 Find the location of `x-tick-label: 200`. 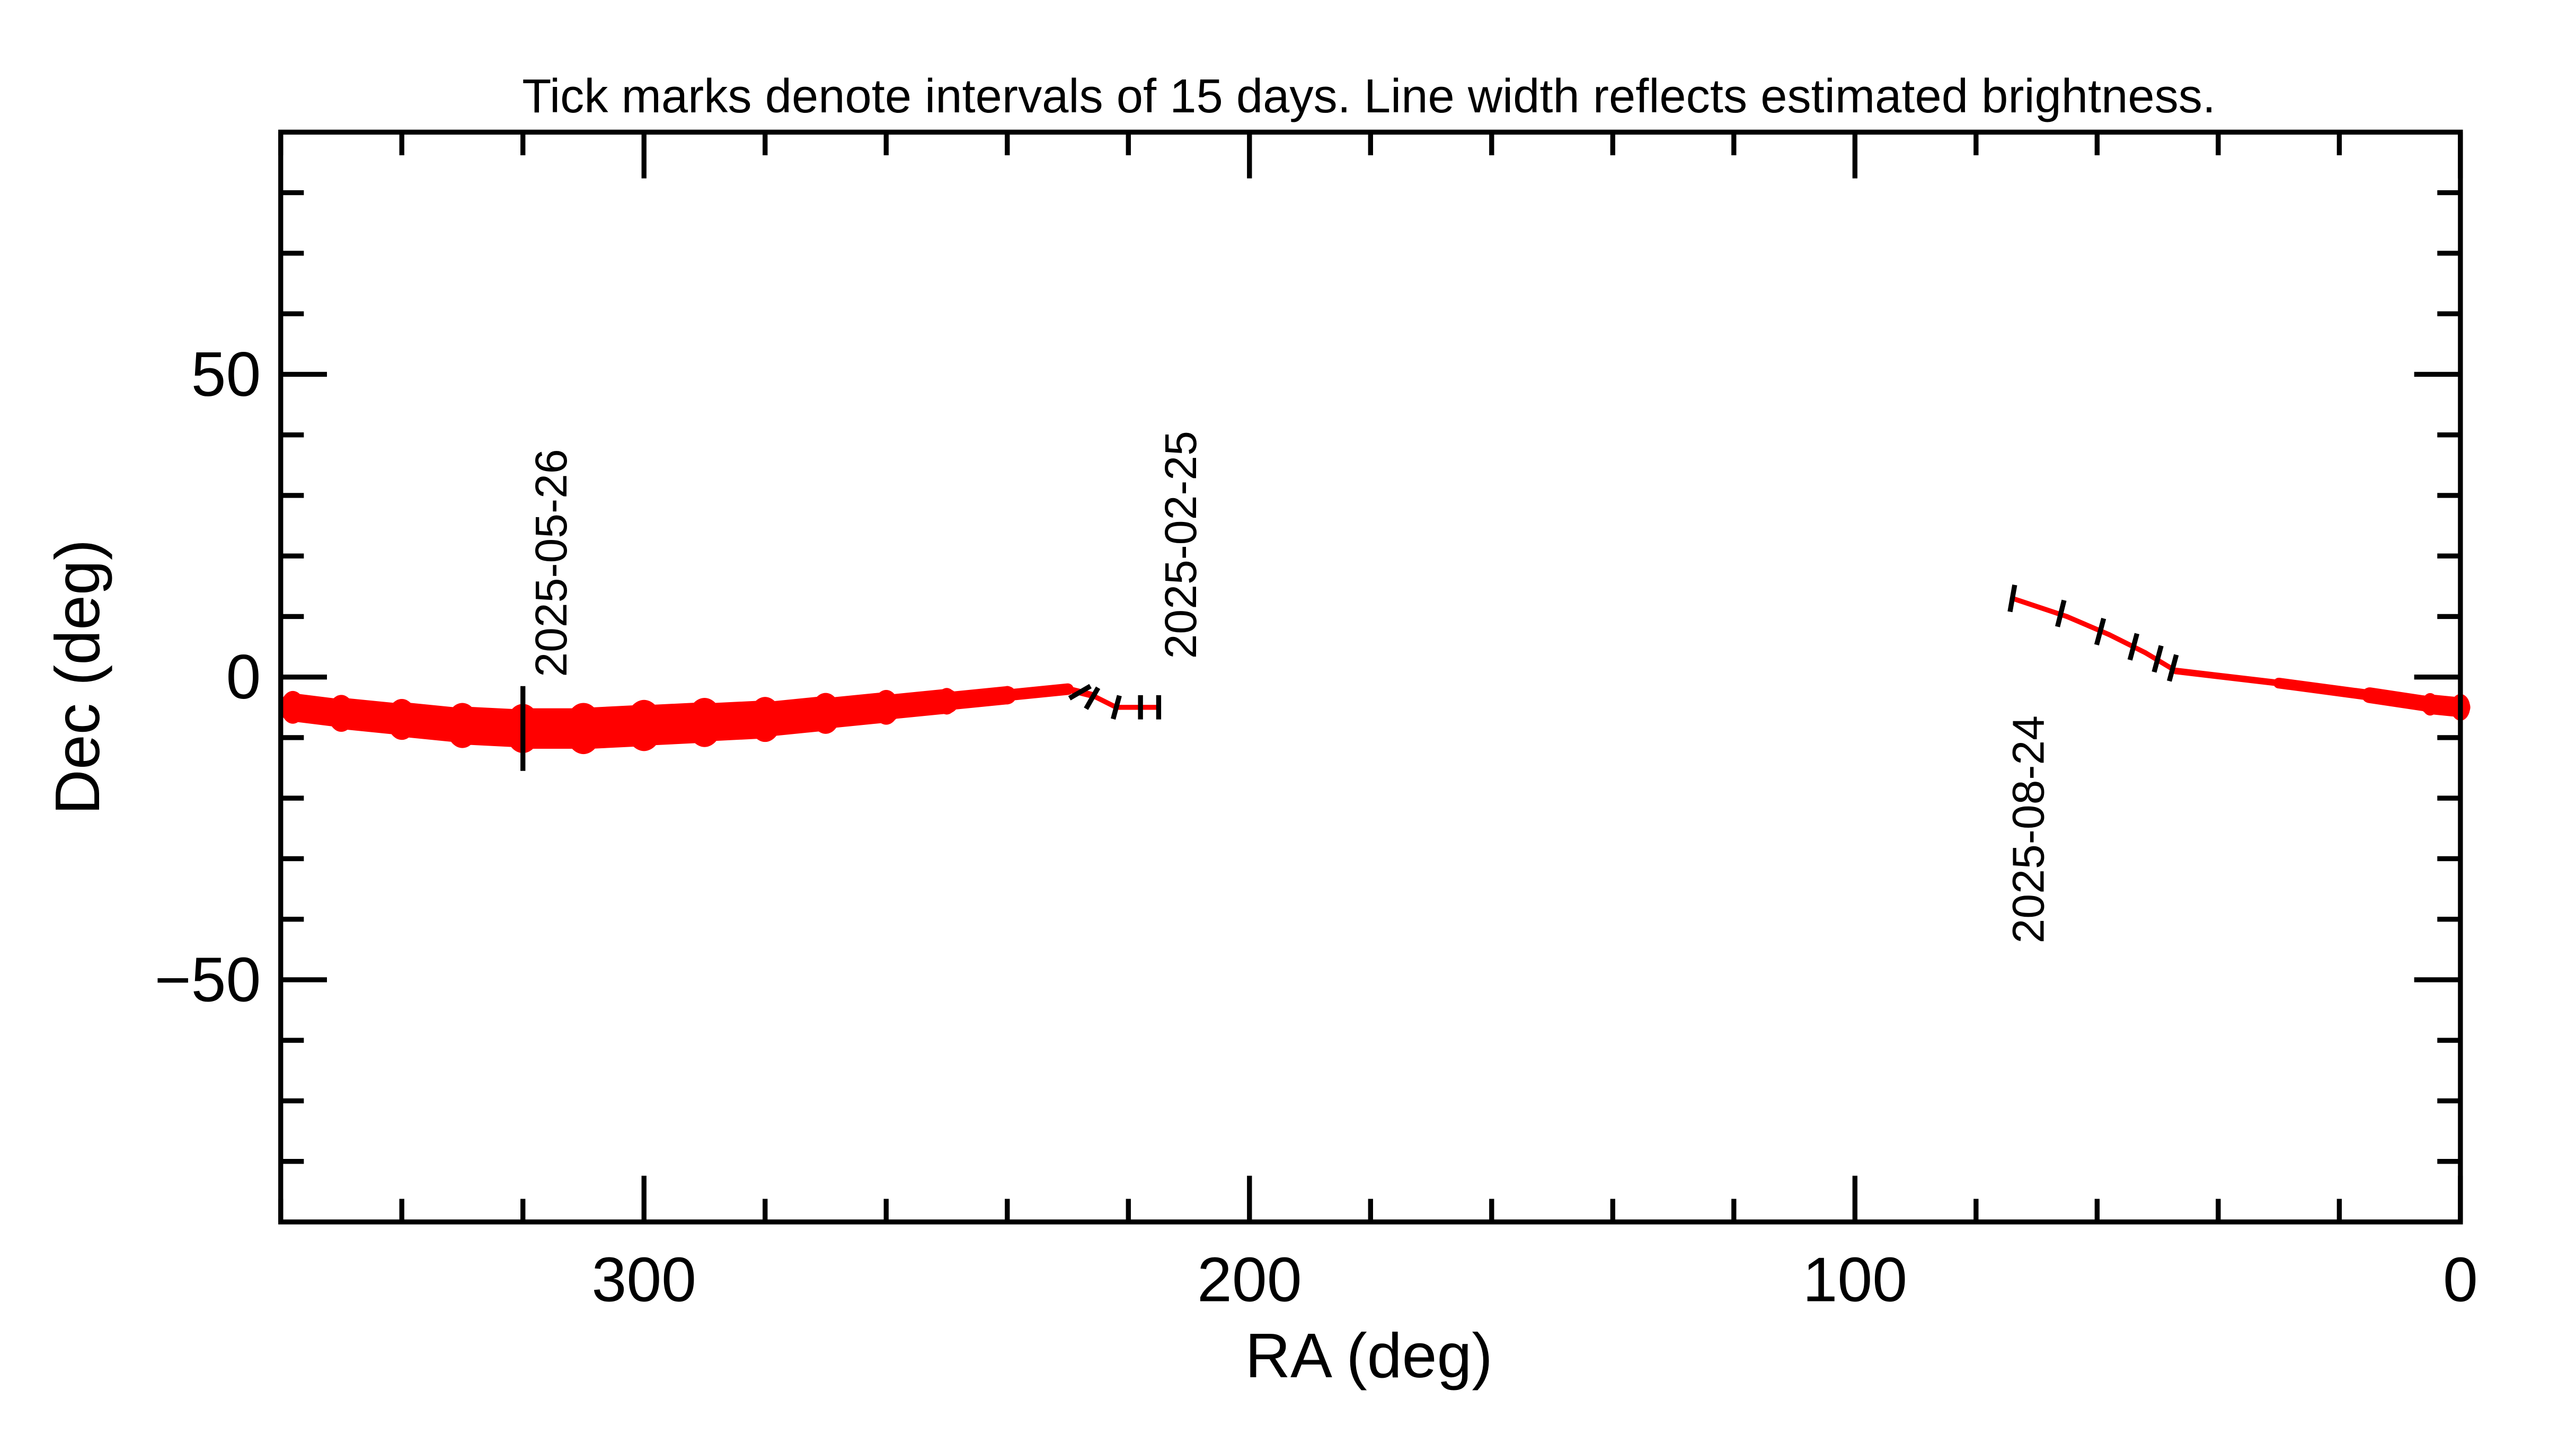

x-tick-label: 200 is located at coordinates (1249, 1280).